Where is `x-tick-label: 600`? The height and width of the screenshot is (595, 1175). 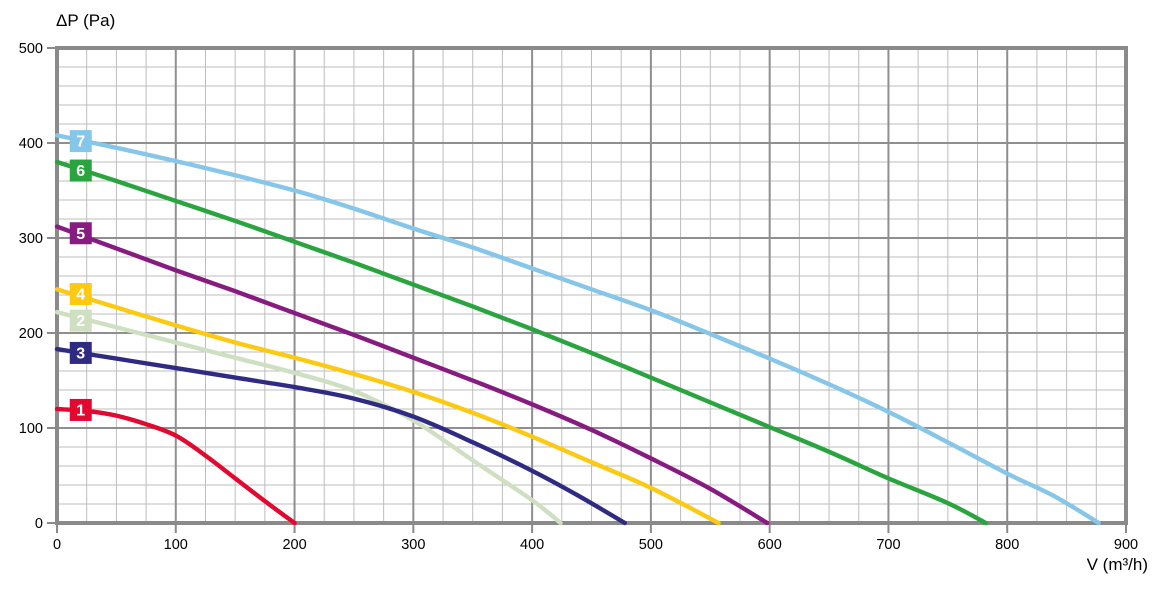
x-tick-label: 600 is located at coordinates (770, 545).